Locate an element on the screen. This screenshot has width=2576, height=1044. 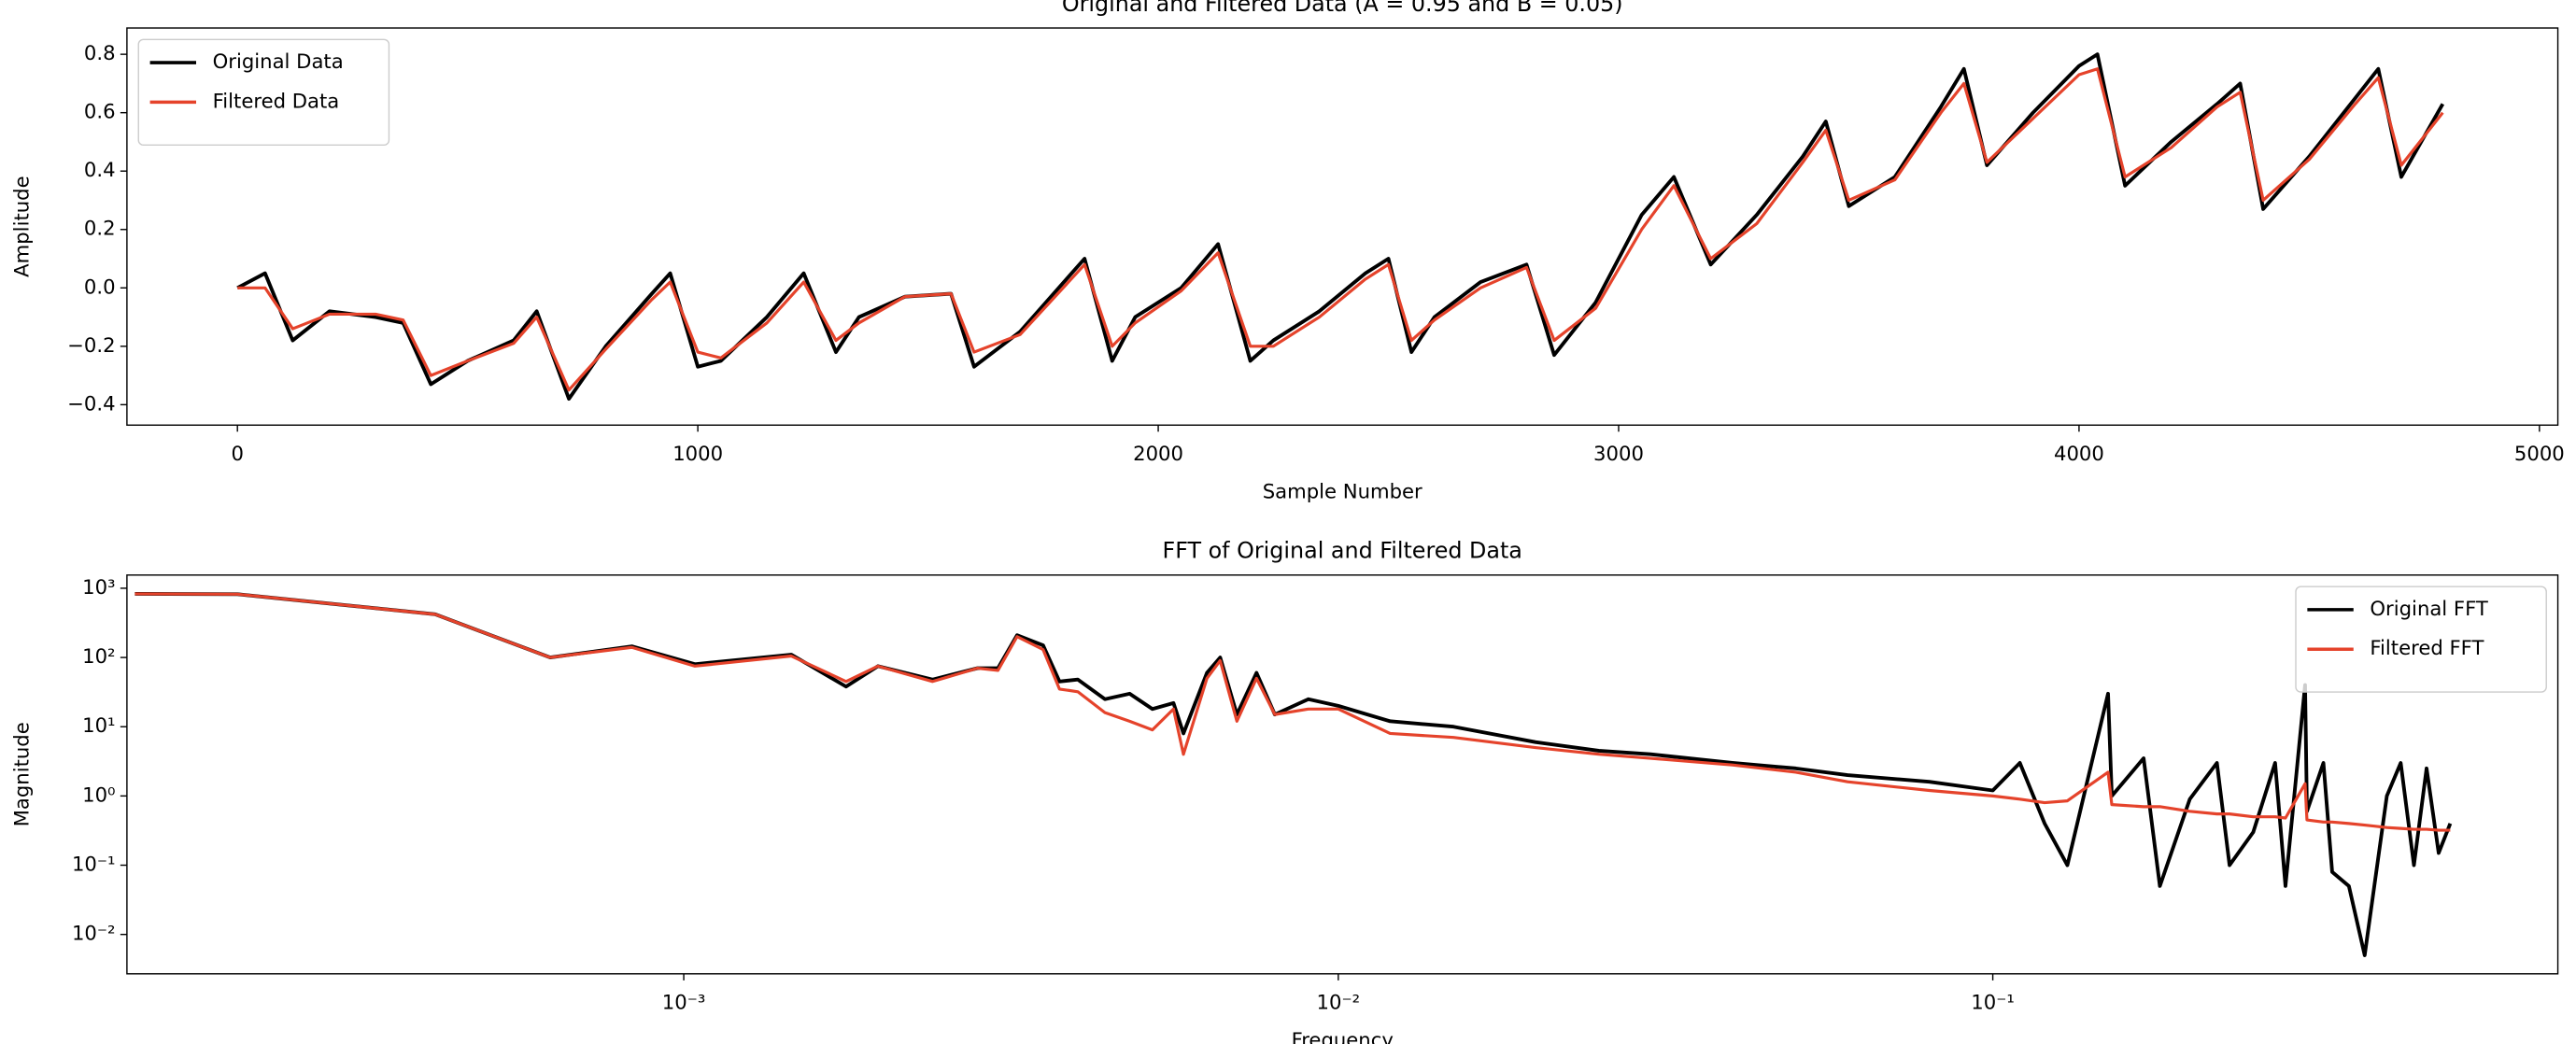
x-axis-label: Frequency is located at coordinates (1343, 1036).